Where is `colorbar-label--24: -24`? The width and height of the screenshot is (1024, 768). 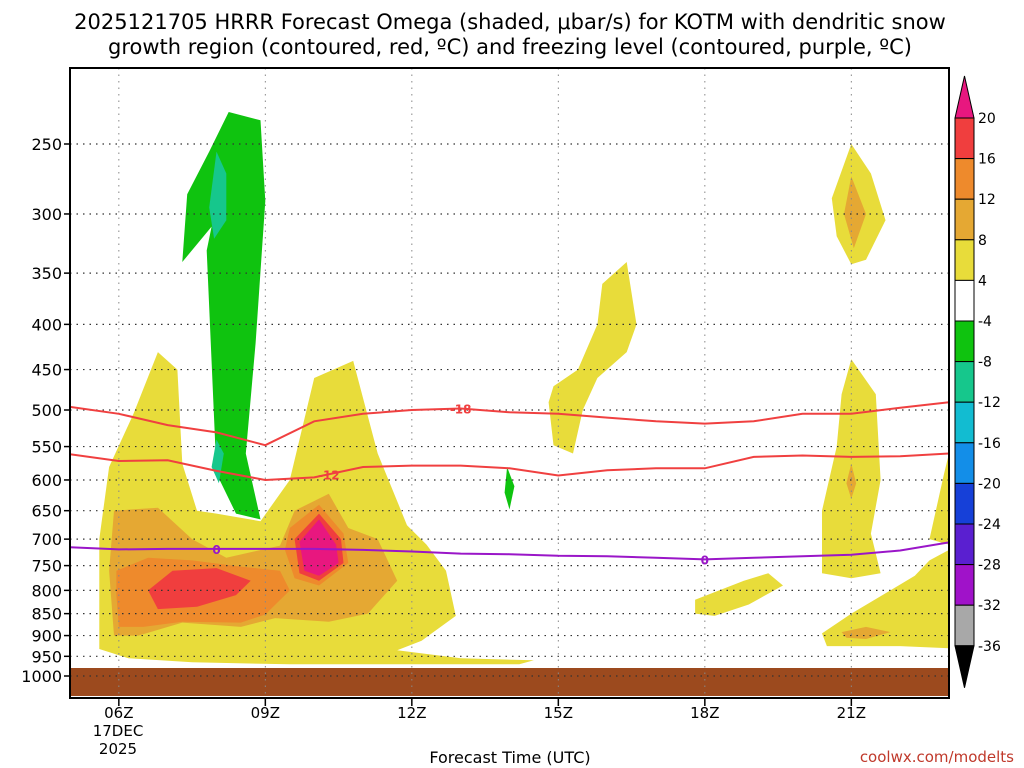
colorbar-label--24: -24 is located at coordinates (989, 525).